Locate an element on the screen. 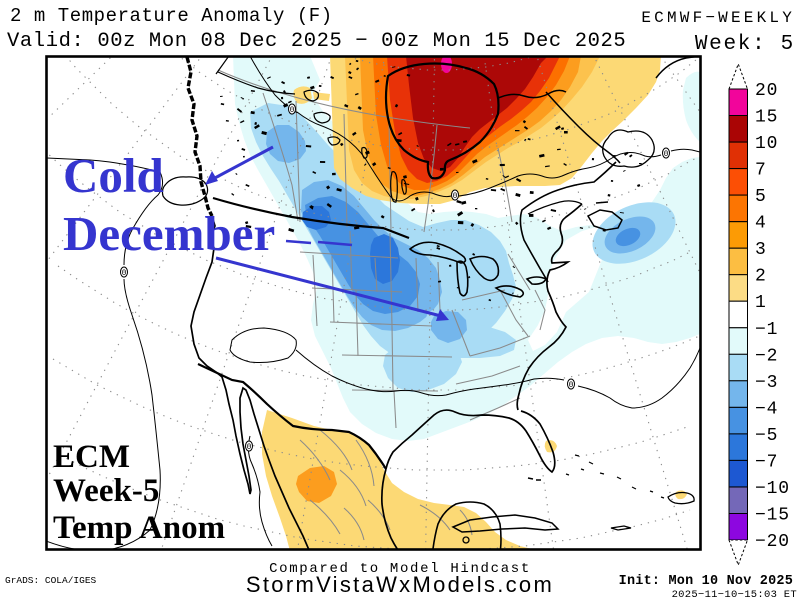 This screenshot has height=600, width=800. svg-text: Init: Mon 10 Nov 2025 is located at coordinates (706, 581).